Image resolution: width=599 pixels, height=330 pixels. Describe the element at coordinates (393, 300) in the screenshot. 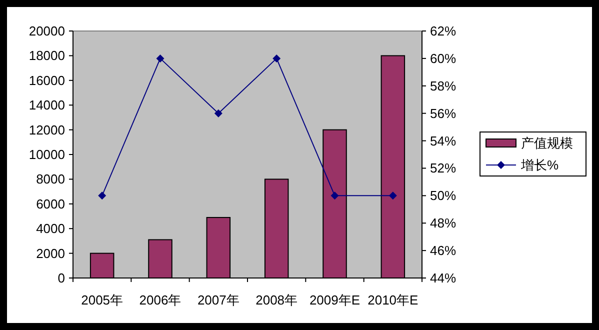

I see `x-tick-label: 2010年E` at that location.